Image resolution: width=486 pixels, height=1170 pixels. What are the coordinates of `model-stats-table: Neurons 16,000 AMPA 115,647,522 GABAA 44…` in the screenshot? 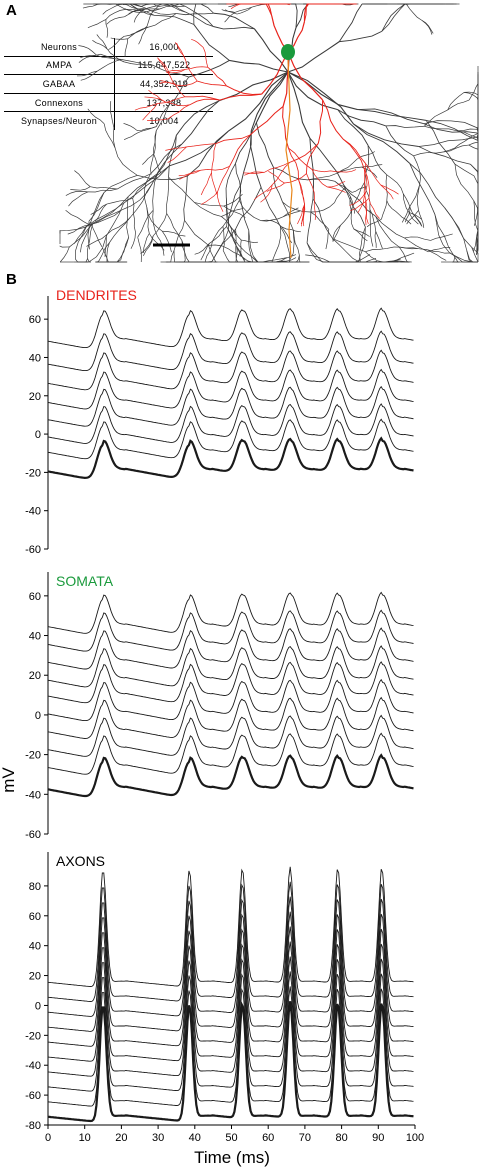 It's located at (108, 84).